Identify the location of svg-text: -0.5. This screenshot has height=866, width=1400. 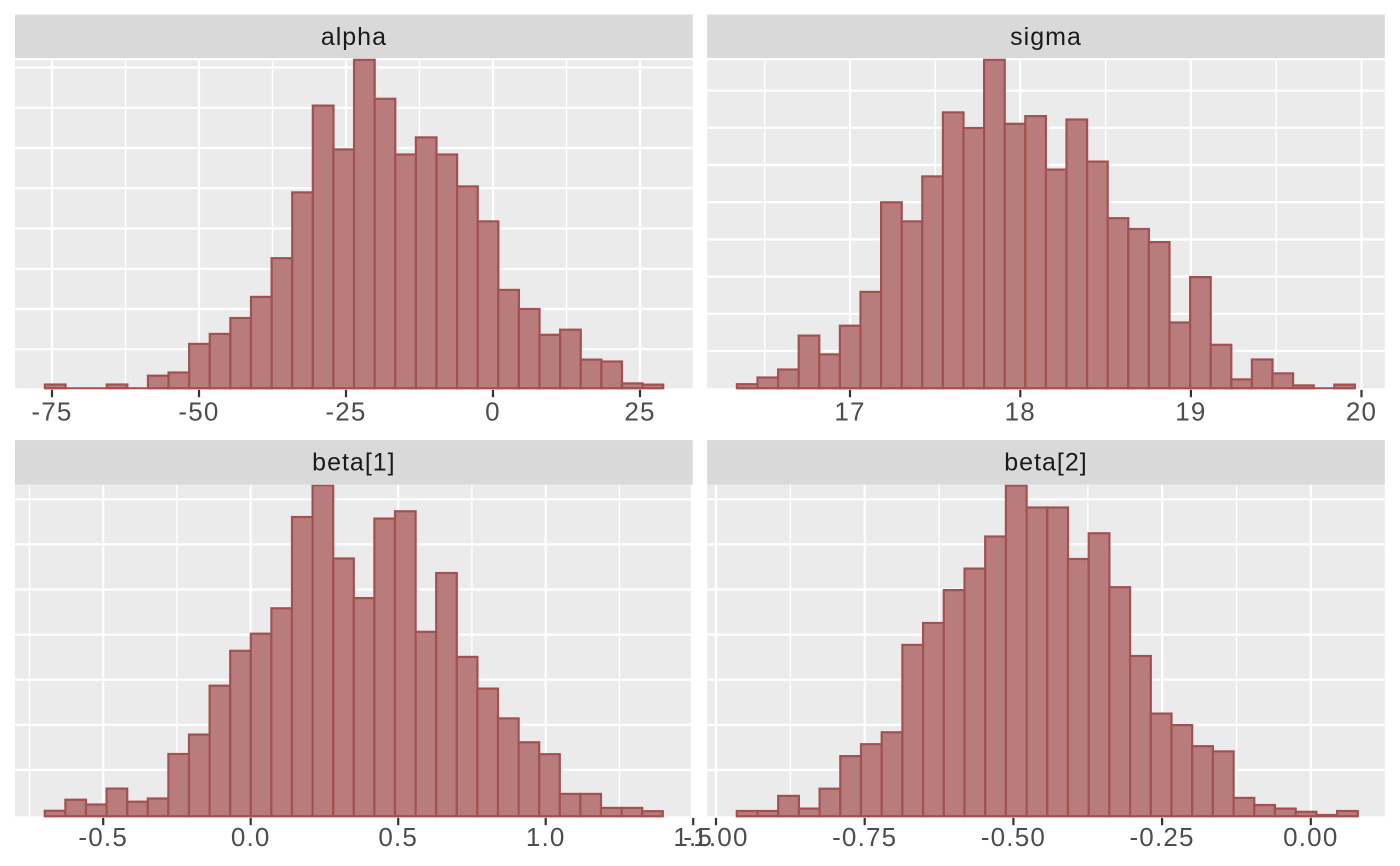
(103, 837).